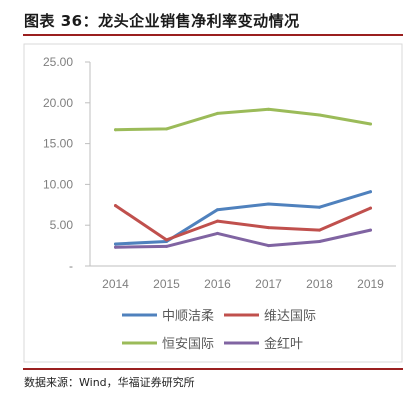 Image resolution: width=420 pixels, height=401 pixels. What do you see at coordinates (109, 382) in the screenshot?
I see `source-note: 数据来源：Wind，华福证券研究所` at bounding box center [109, 382].